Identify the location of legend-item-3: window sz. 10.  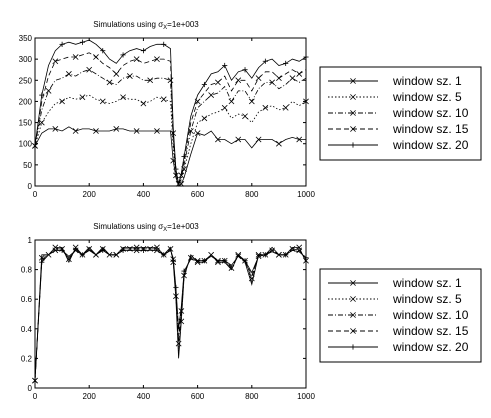
(398, 113).